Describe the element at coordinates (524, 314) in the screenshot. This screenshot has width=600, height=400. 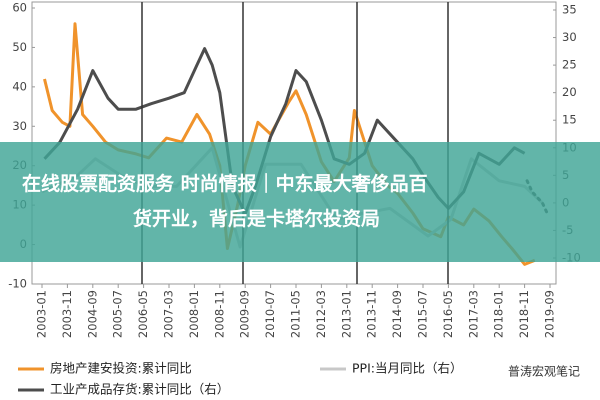
I see `x-tick-label: 2018-11` at that location.